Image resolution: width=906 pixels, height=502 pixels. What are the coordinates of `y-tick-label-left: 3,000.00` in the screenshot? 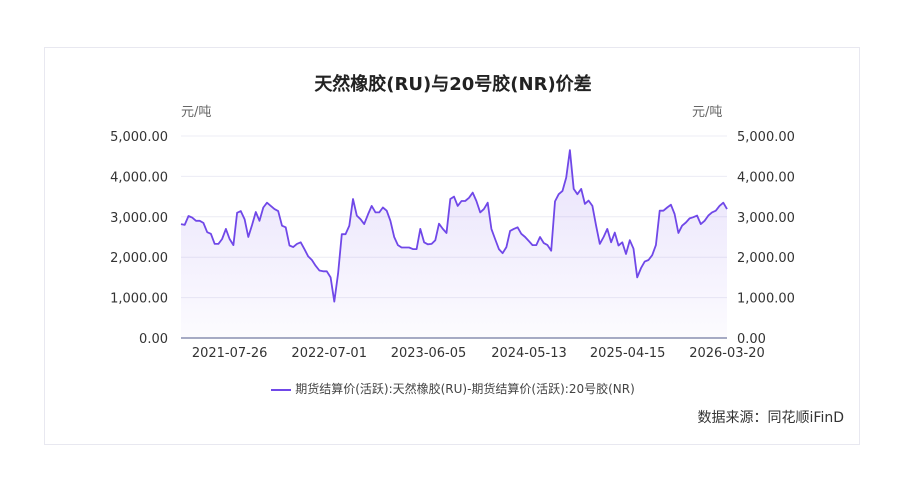 It's located at (139, 218).